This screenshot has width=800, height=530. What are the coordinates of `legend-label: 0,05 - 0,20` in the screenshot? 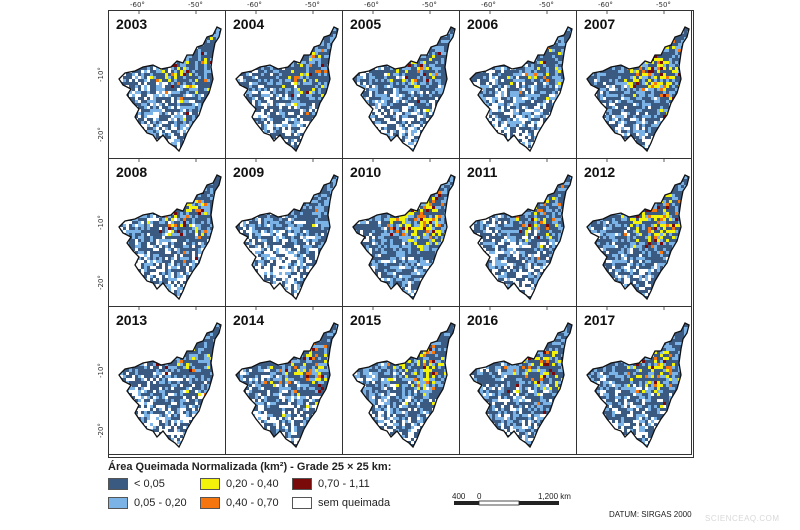 It's located at (160, 503).